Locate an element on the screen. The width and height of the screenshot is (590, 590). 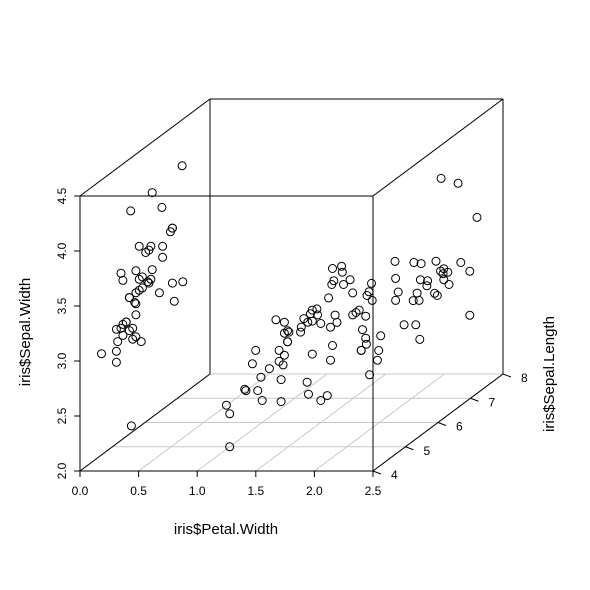
x-tick-label: 1.0 is located at coordinates (197, 491).